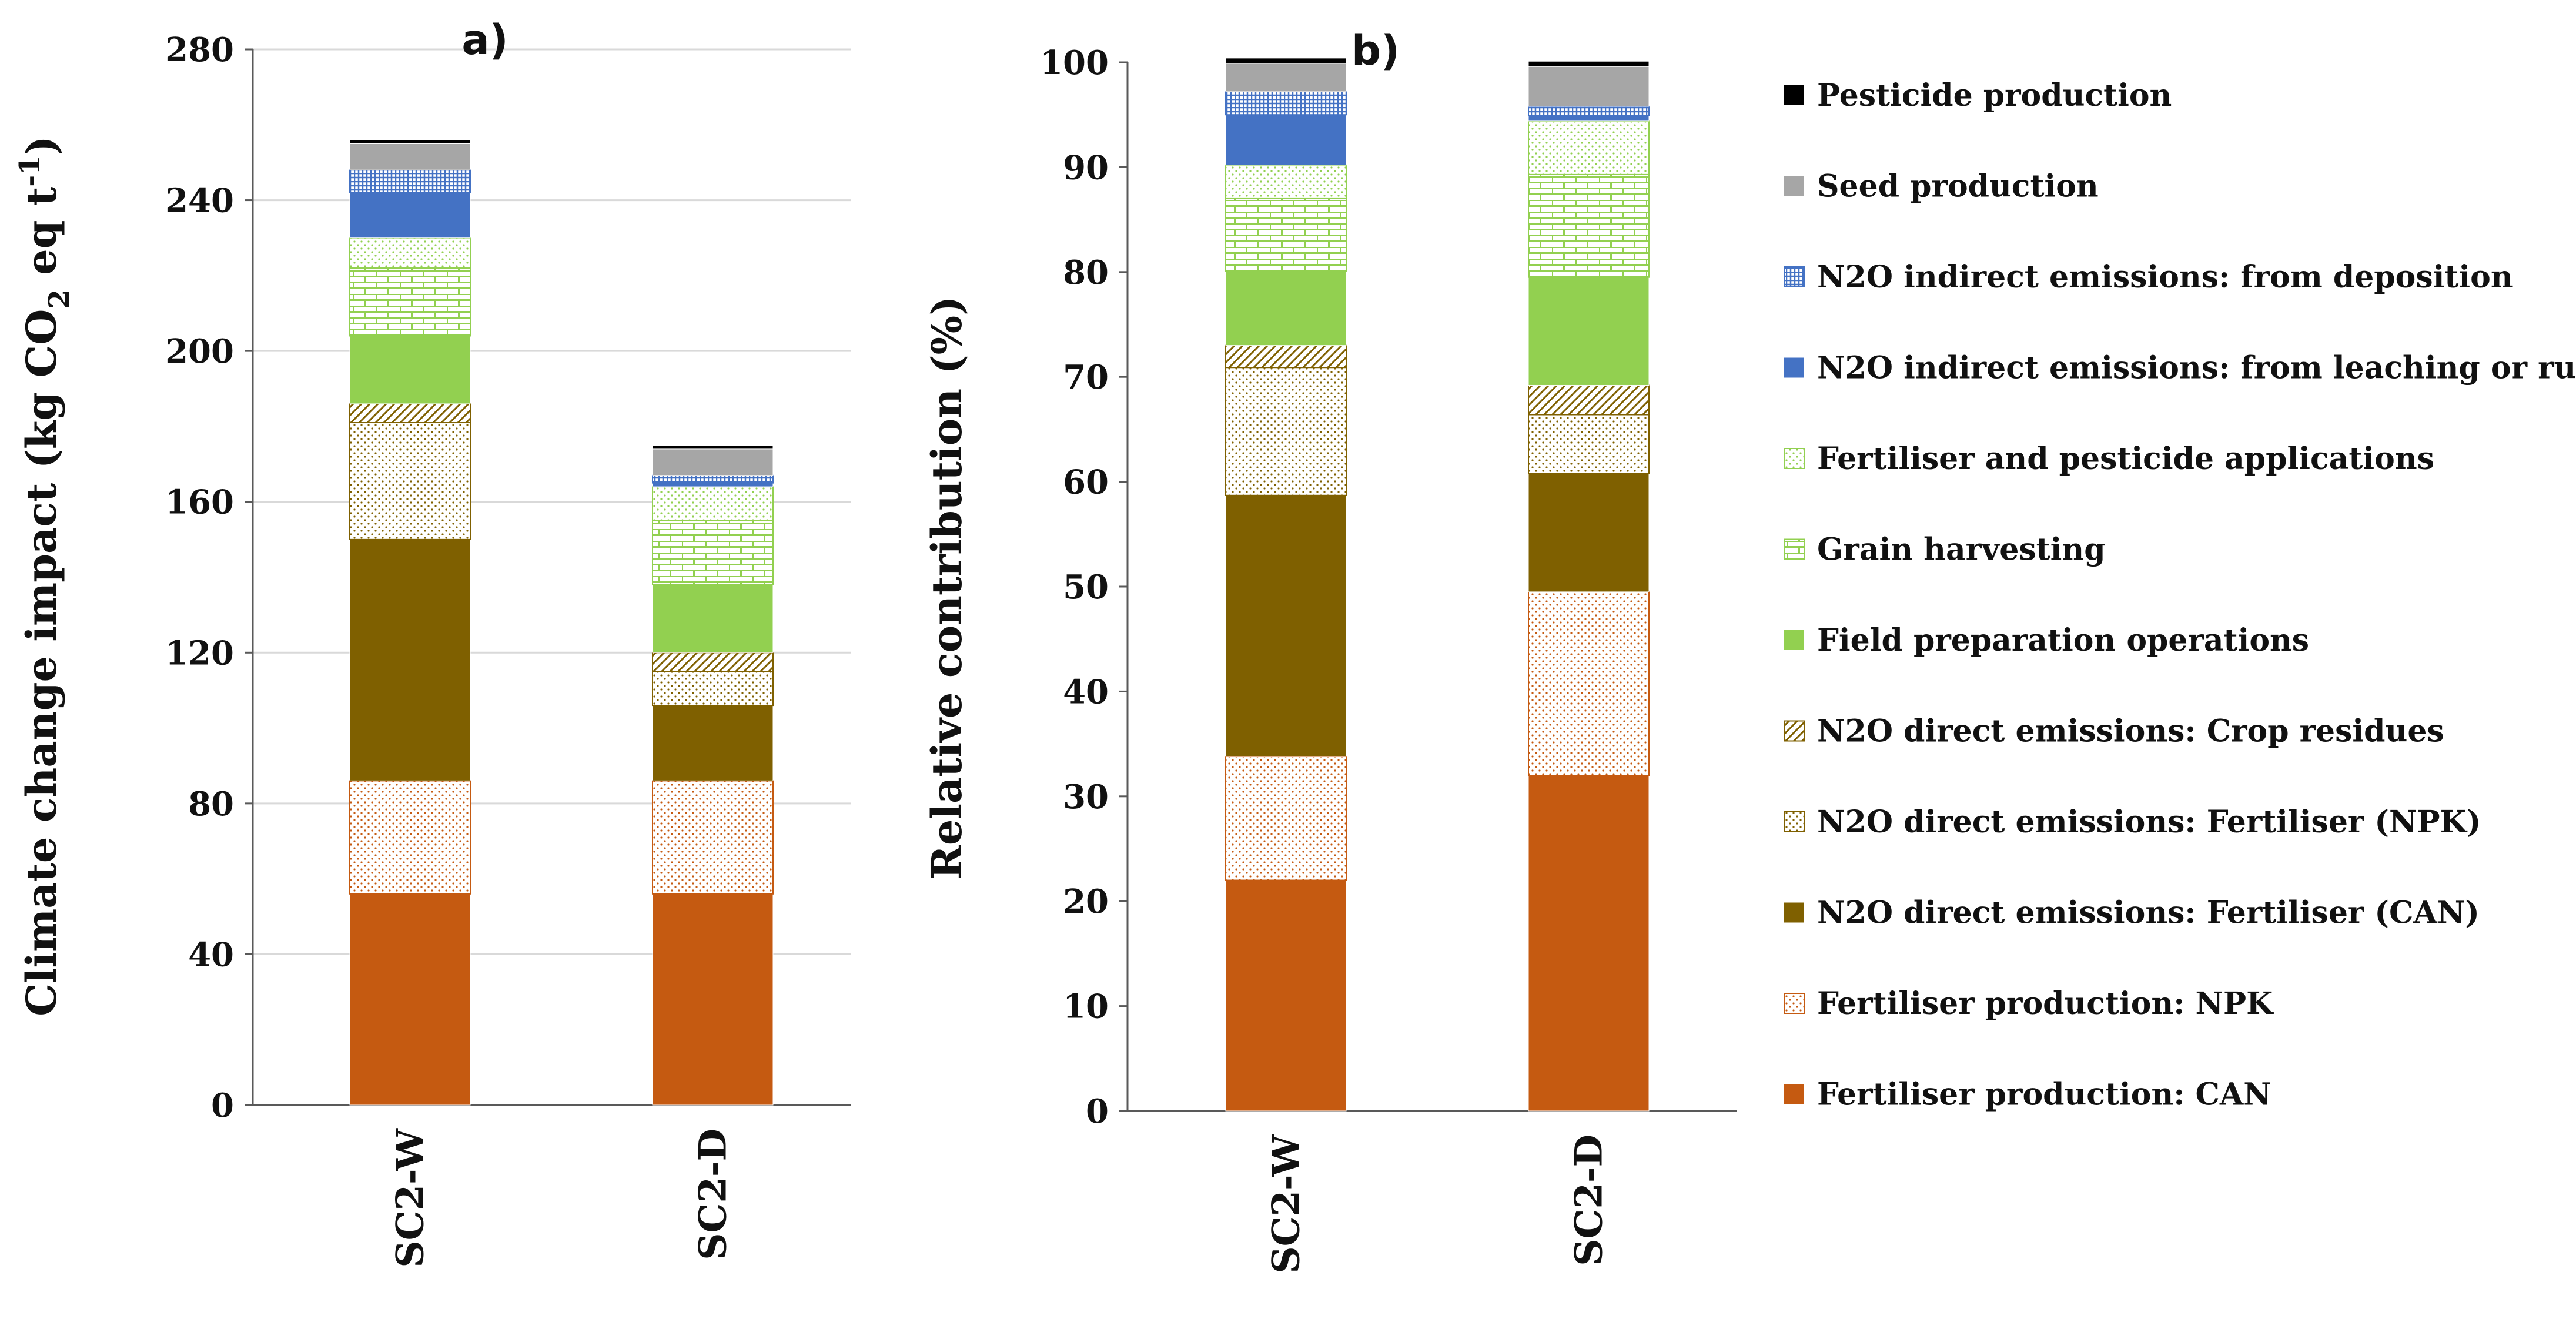 This screenshot has width=2576, height=1319. What do you see at coordinates (1589, 400) in the screenshot?
I see `b-bar-sc2-d-crop` at bounding box center [1589, 400].